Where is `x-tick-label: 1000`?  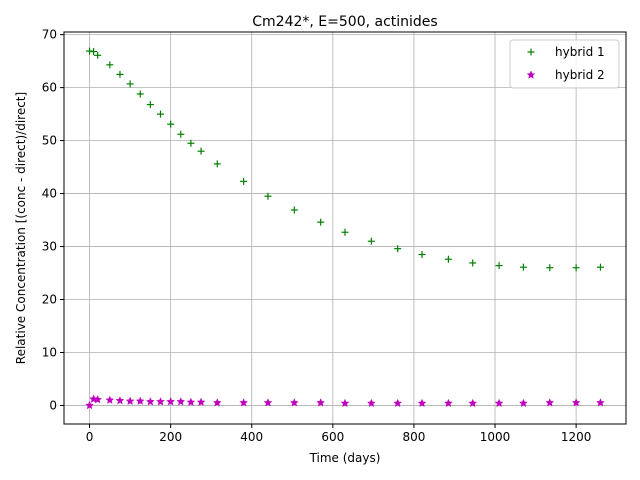
x-tick-label: 1000 is located at coordinates (495, 437).